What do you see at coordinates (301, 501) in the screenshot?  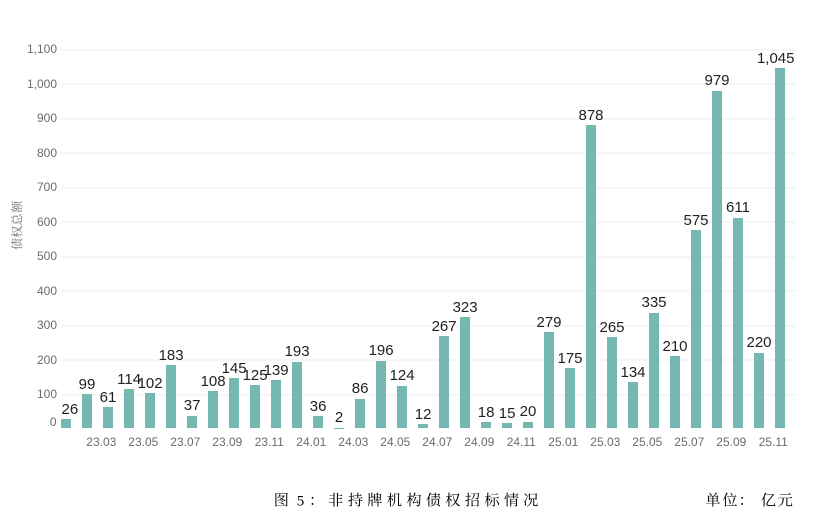 I see `svg-text: 5` at bounding box center [301, 501].